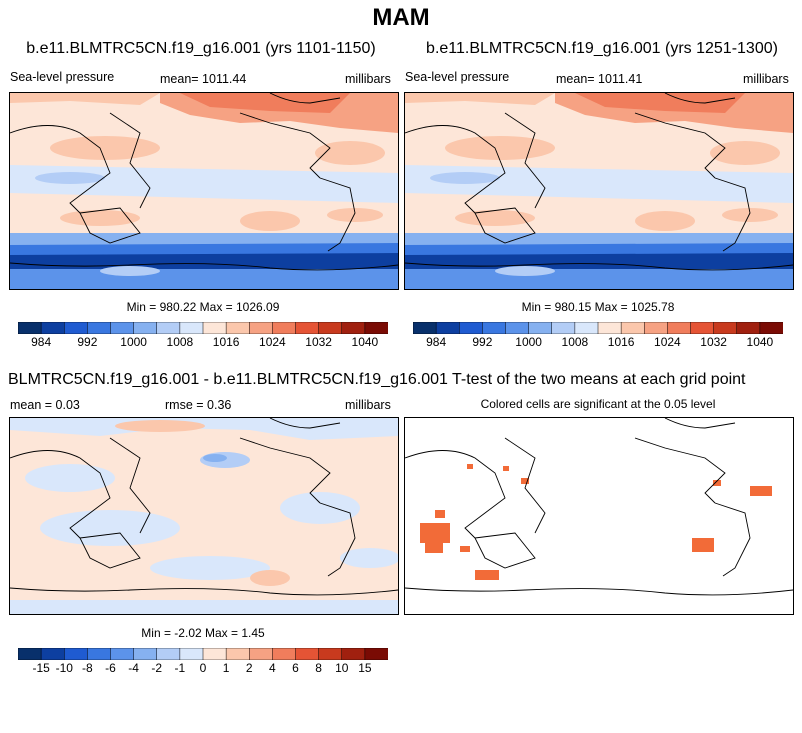 The width and height of the screenshot is (802, 733). I want to click on panel1-mean-label: mean= 1011.44, so click(203, 79).